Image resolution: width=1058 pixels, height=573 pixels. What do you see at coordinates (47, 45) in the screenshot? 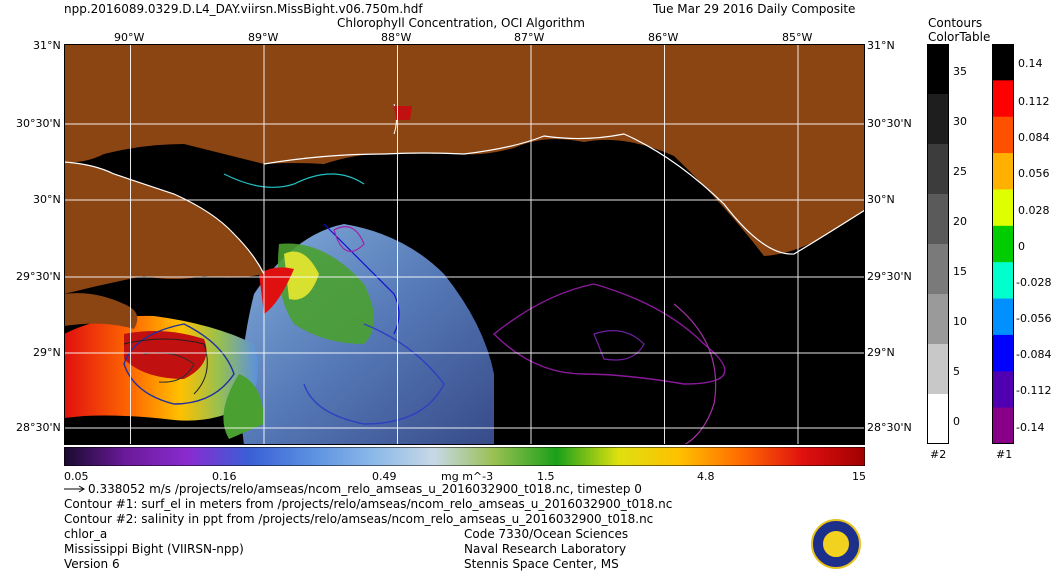
I see `lat-label-31n-left: 31°N` at bounding box center [47, 45].